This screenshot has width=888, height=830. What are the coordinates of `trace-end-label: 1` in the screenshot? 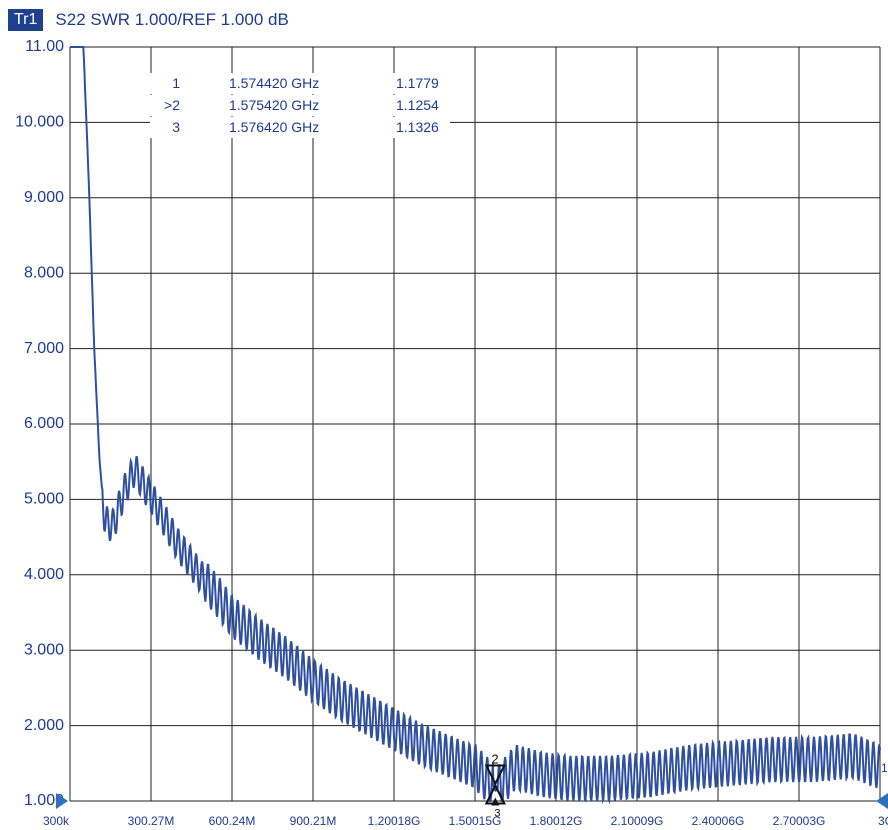 It's located at (884, 768).